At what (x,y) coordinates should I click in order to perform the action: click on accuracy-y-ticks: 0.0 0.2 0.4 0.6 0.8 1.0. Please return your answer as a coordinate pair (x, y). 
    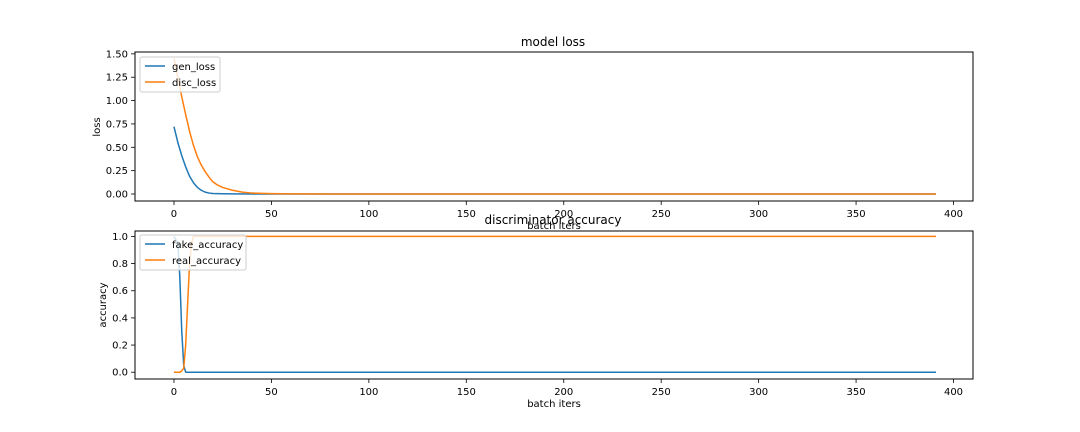
    Looking at the image, I should click on (123, 305).